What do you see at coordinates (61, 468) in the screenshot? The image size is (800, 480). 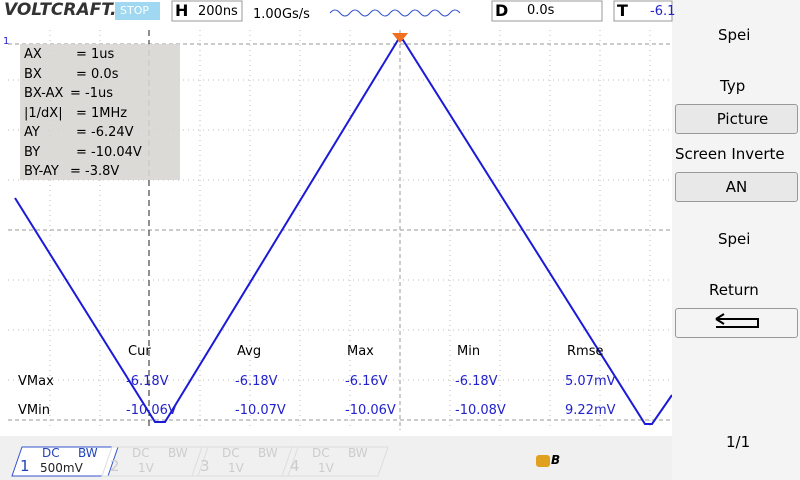 I see `channel-scale: 500mV` at bounding box center [61, 468].